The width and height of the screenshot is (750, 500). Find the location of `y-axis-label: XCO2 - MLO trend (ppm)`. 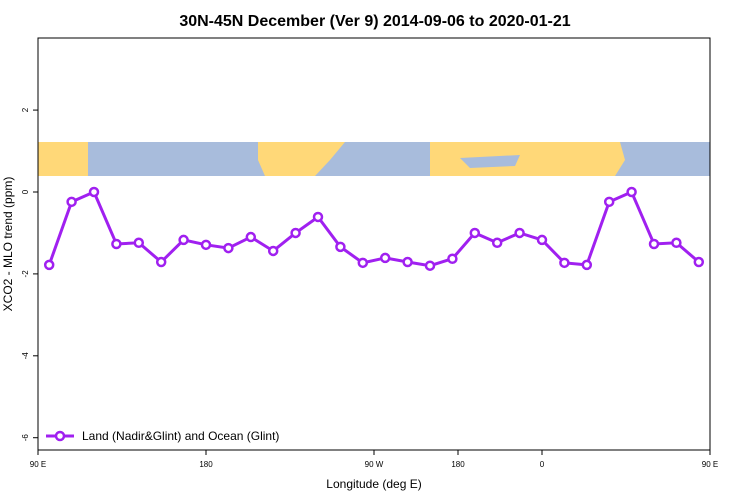

y-axis-label: XCO2 - MLO trend (ppm) is located at coordinates (8, 244).